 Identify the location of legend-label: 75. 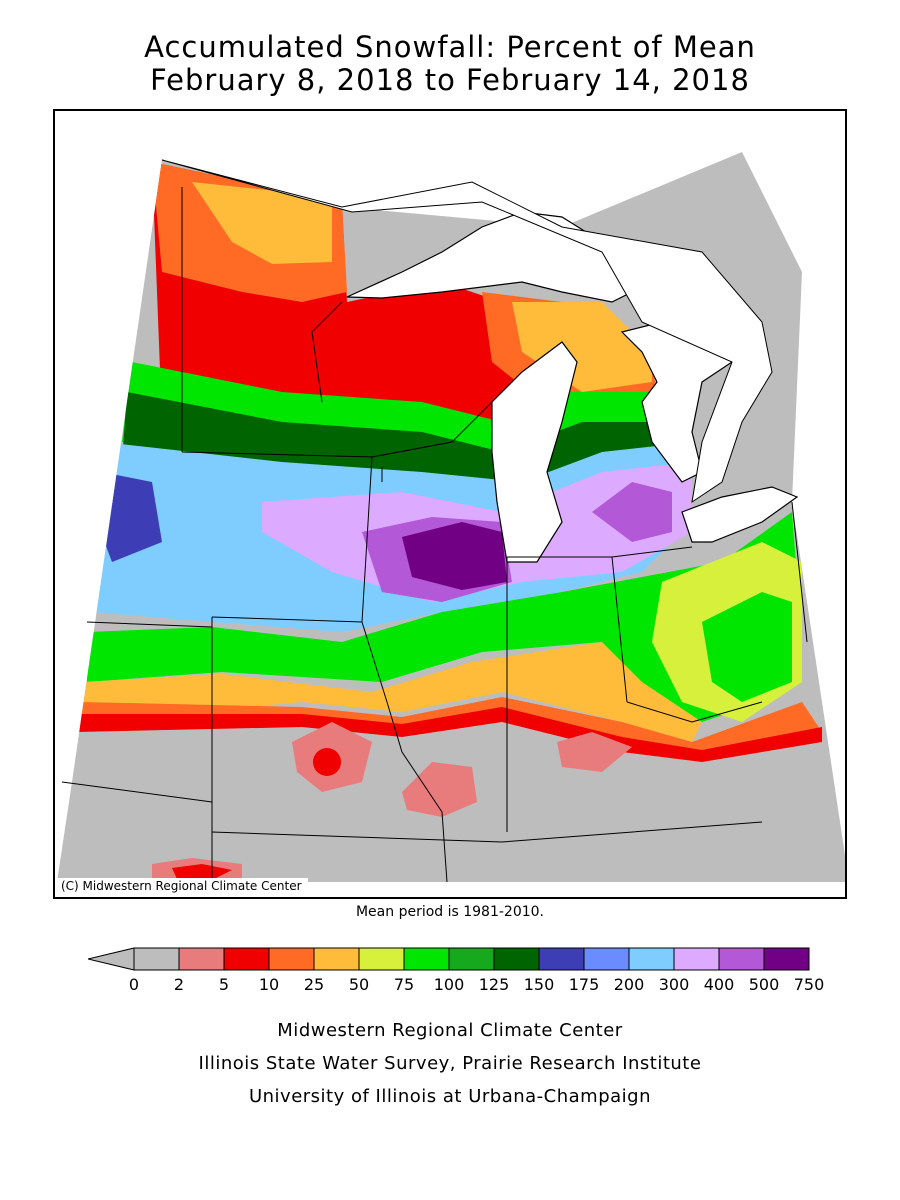
(404, 984).